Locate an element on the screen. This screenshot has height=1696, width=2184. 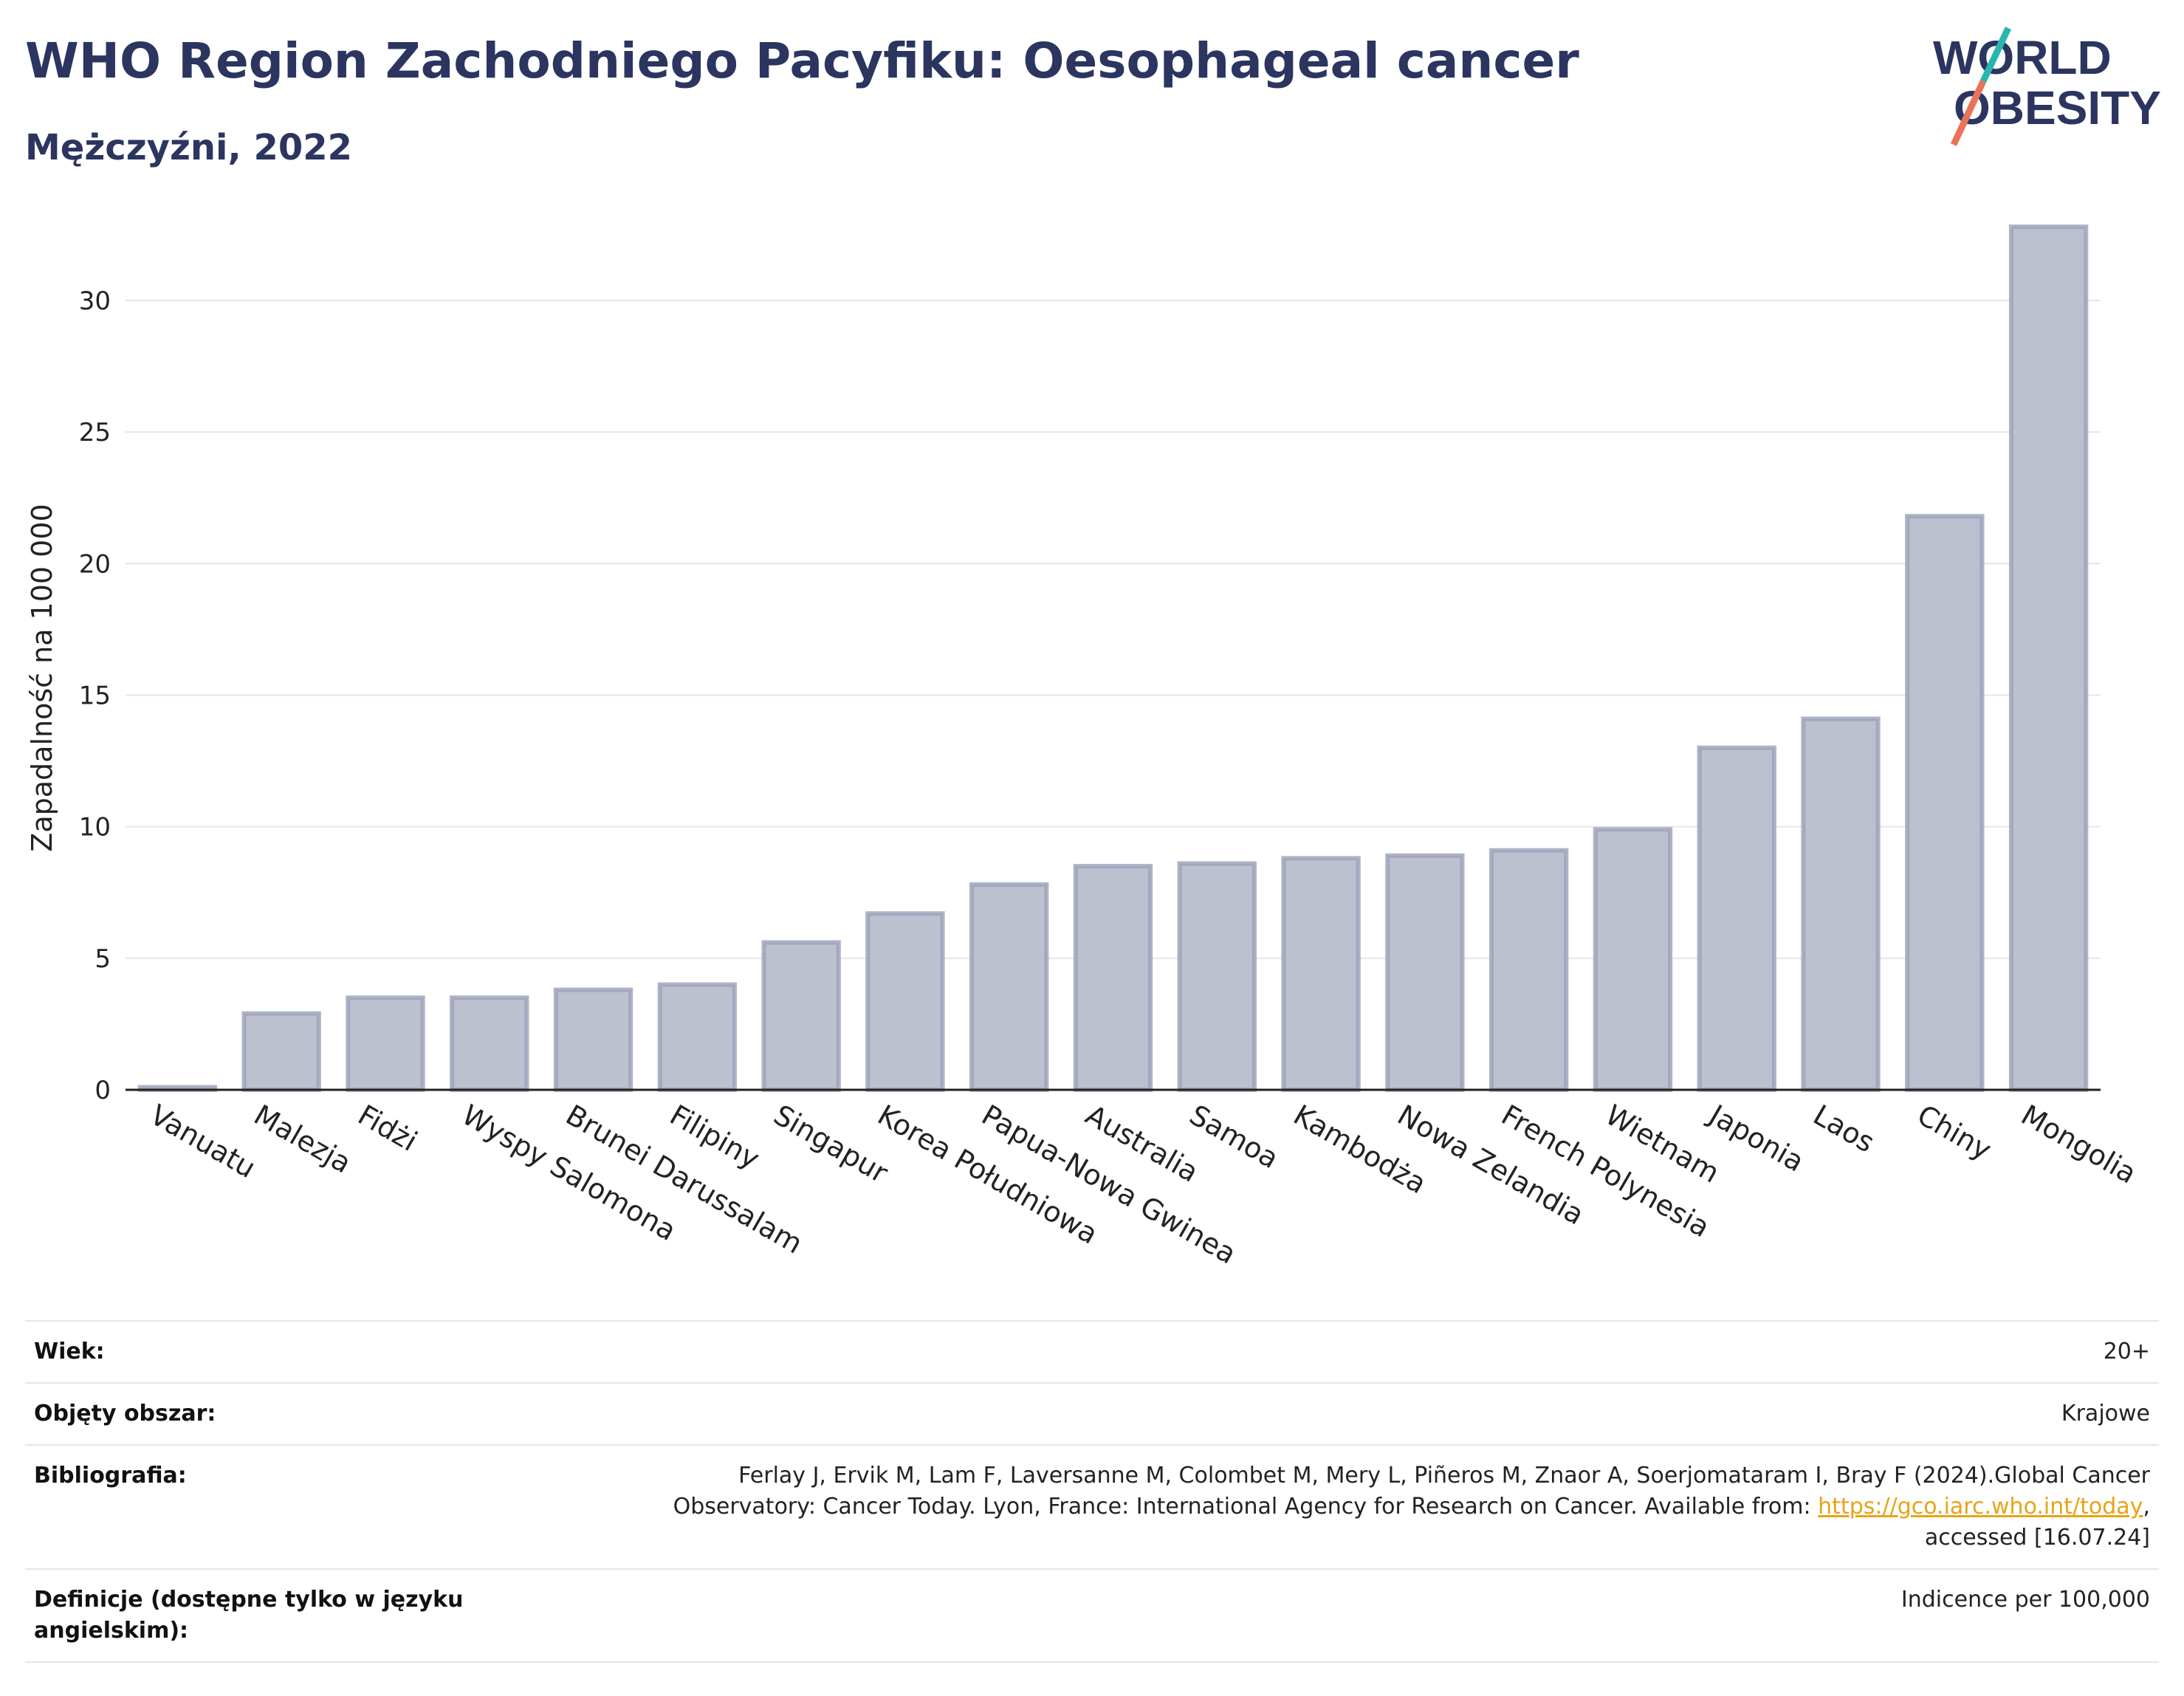
logo-slash-bottom is located at coordinates (1968, 113).